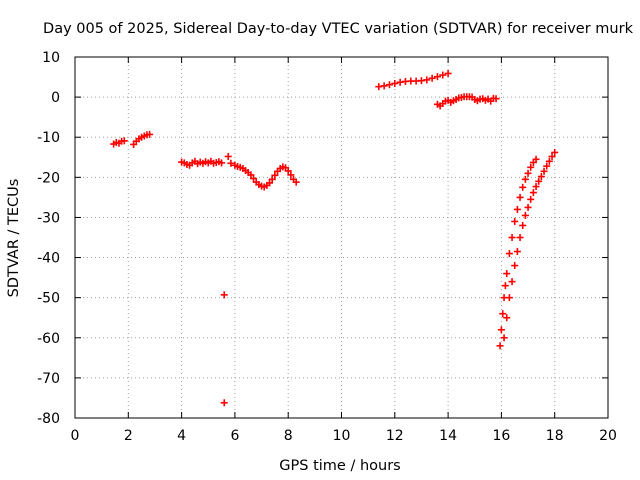 This screenshot has height=480, width=640. Describe the element at coordinates (75, 436) in the screenshot. I see `x-tick-label: 0` at that location.